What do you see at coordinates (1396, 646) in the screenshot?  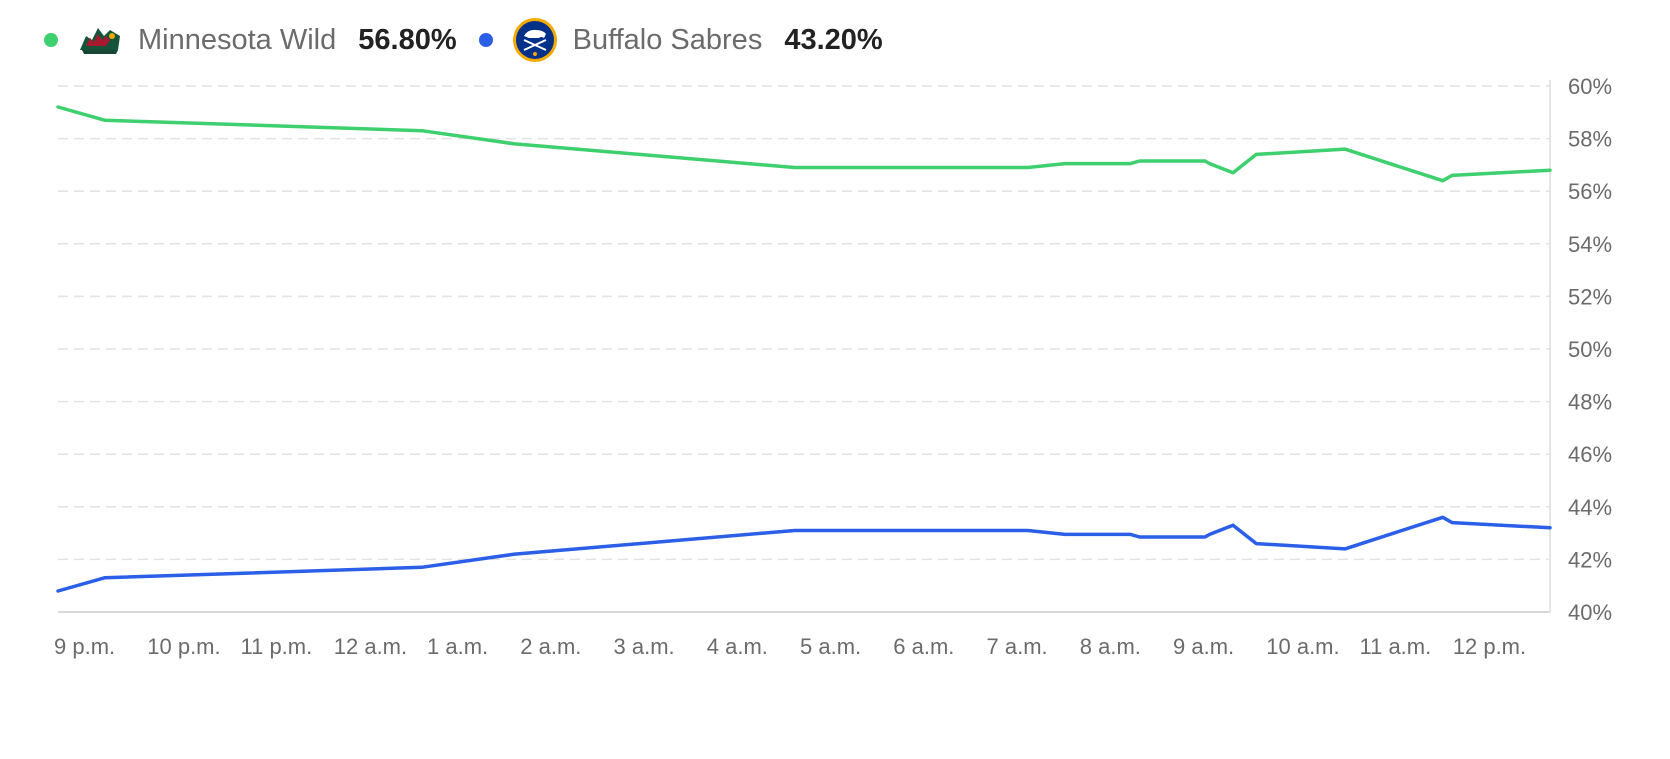 I see `x-tick-label: 11 a.m.` at bounding box center [1396, 646].